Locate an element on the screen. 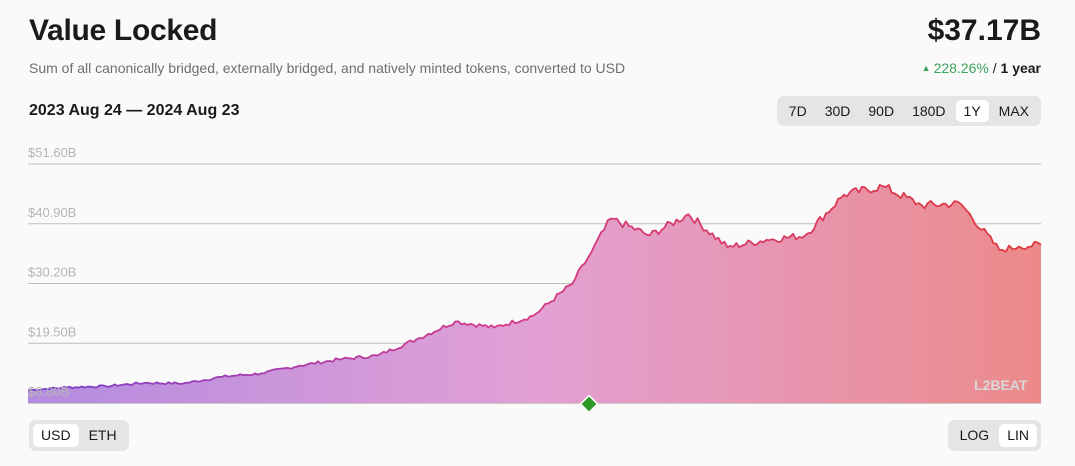  unit-button-usd: USD is located at coordinates (56, 435).